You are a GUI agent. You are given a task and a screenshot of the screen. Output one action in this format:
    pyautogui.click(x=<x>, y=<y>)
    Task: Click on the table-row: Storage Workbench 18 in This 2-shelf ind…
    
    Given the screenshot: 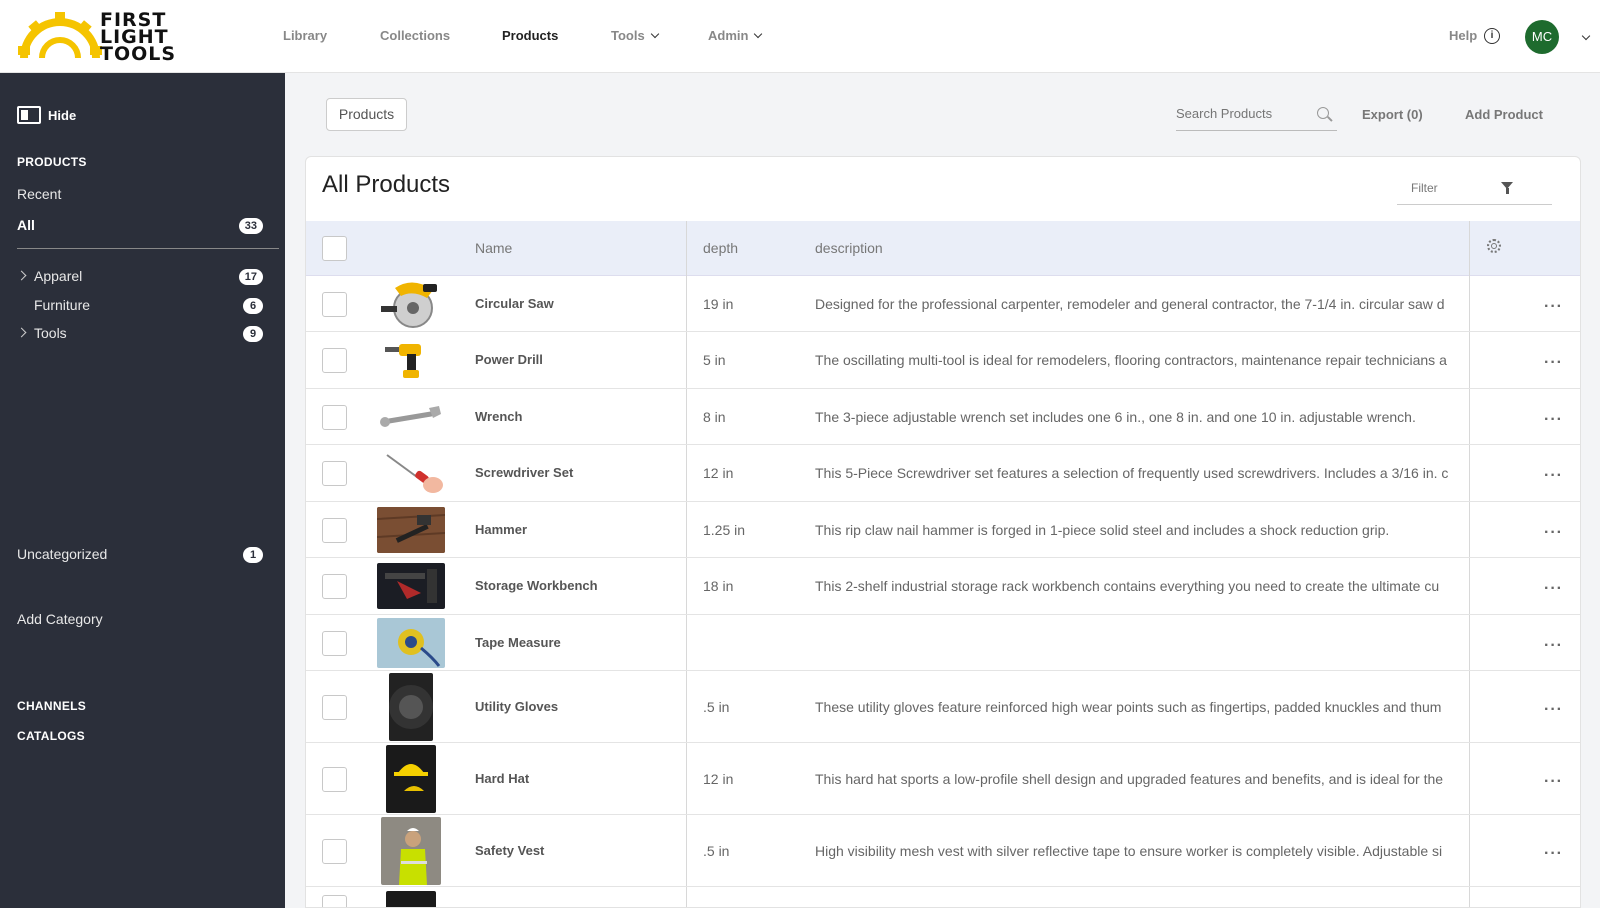 What is the action you would take?
    pyautogui.click(x=943, y=586)
    